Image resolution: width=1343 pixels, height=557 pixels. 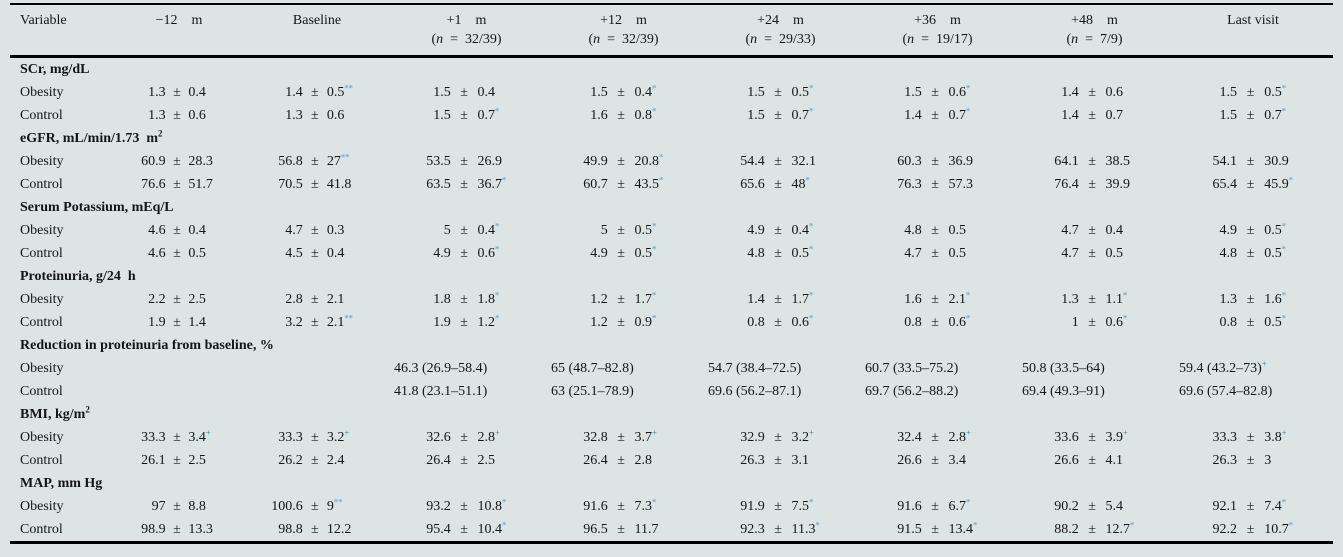 I want to click on sd-value: 30.9, so click(x=1276, y=161).